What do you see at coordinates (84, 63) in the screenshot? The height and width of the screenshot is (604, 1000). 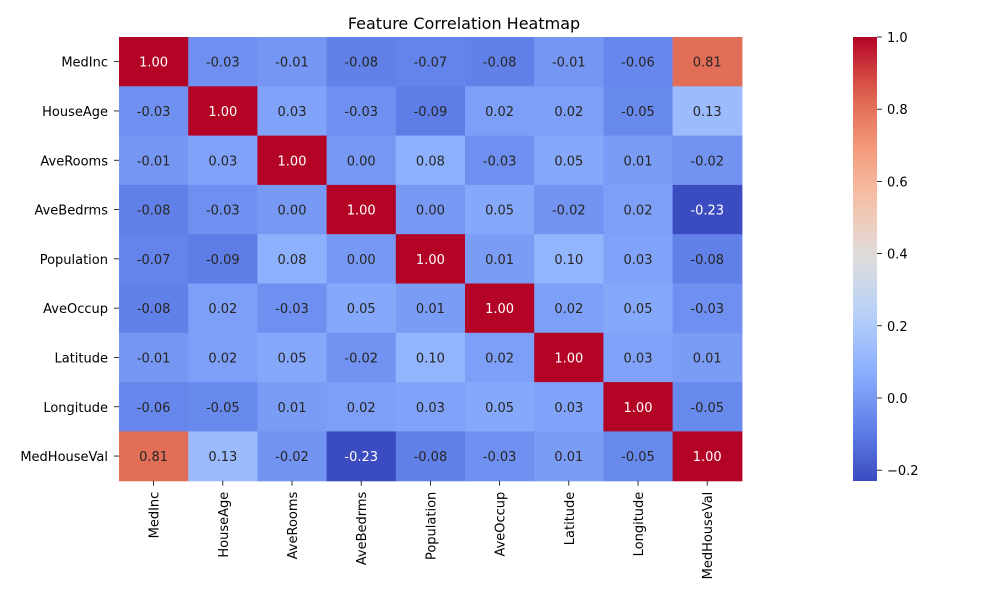 I see `y-tick-label-medinc: MedInc` at bounding box center [84, 63].